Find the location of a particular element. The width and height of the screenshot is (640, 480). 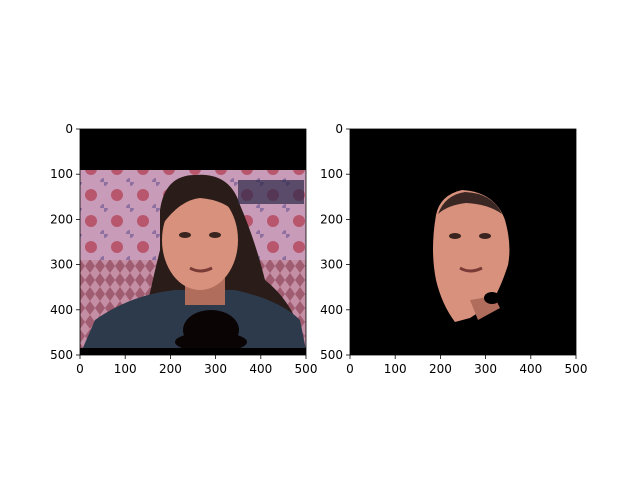

right-x-tick-label: 0 is located at coordinates (350, 369).